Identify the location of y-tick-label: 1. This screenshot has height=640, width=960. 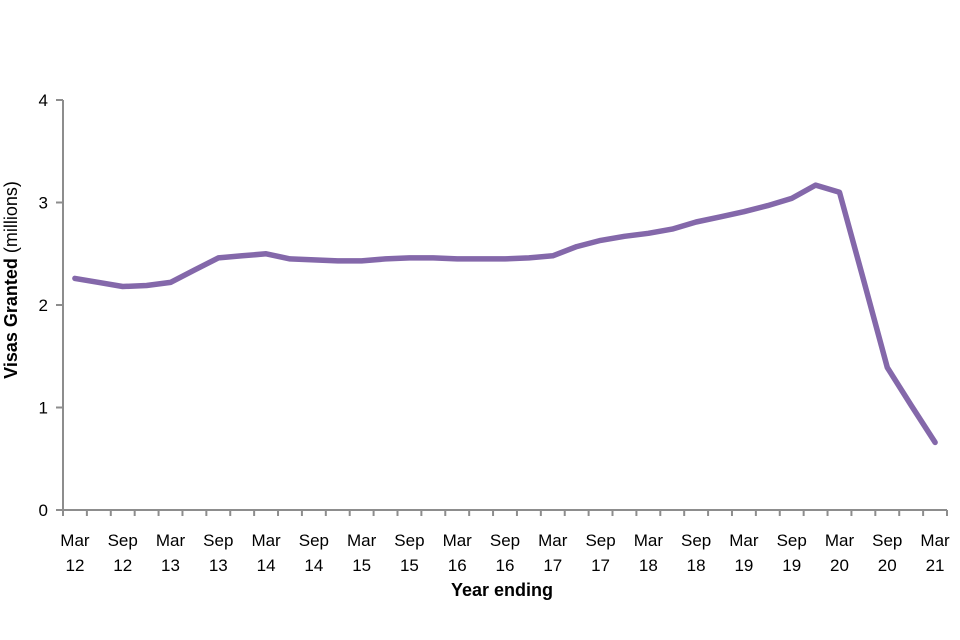
(43, 408).